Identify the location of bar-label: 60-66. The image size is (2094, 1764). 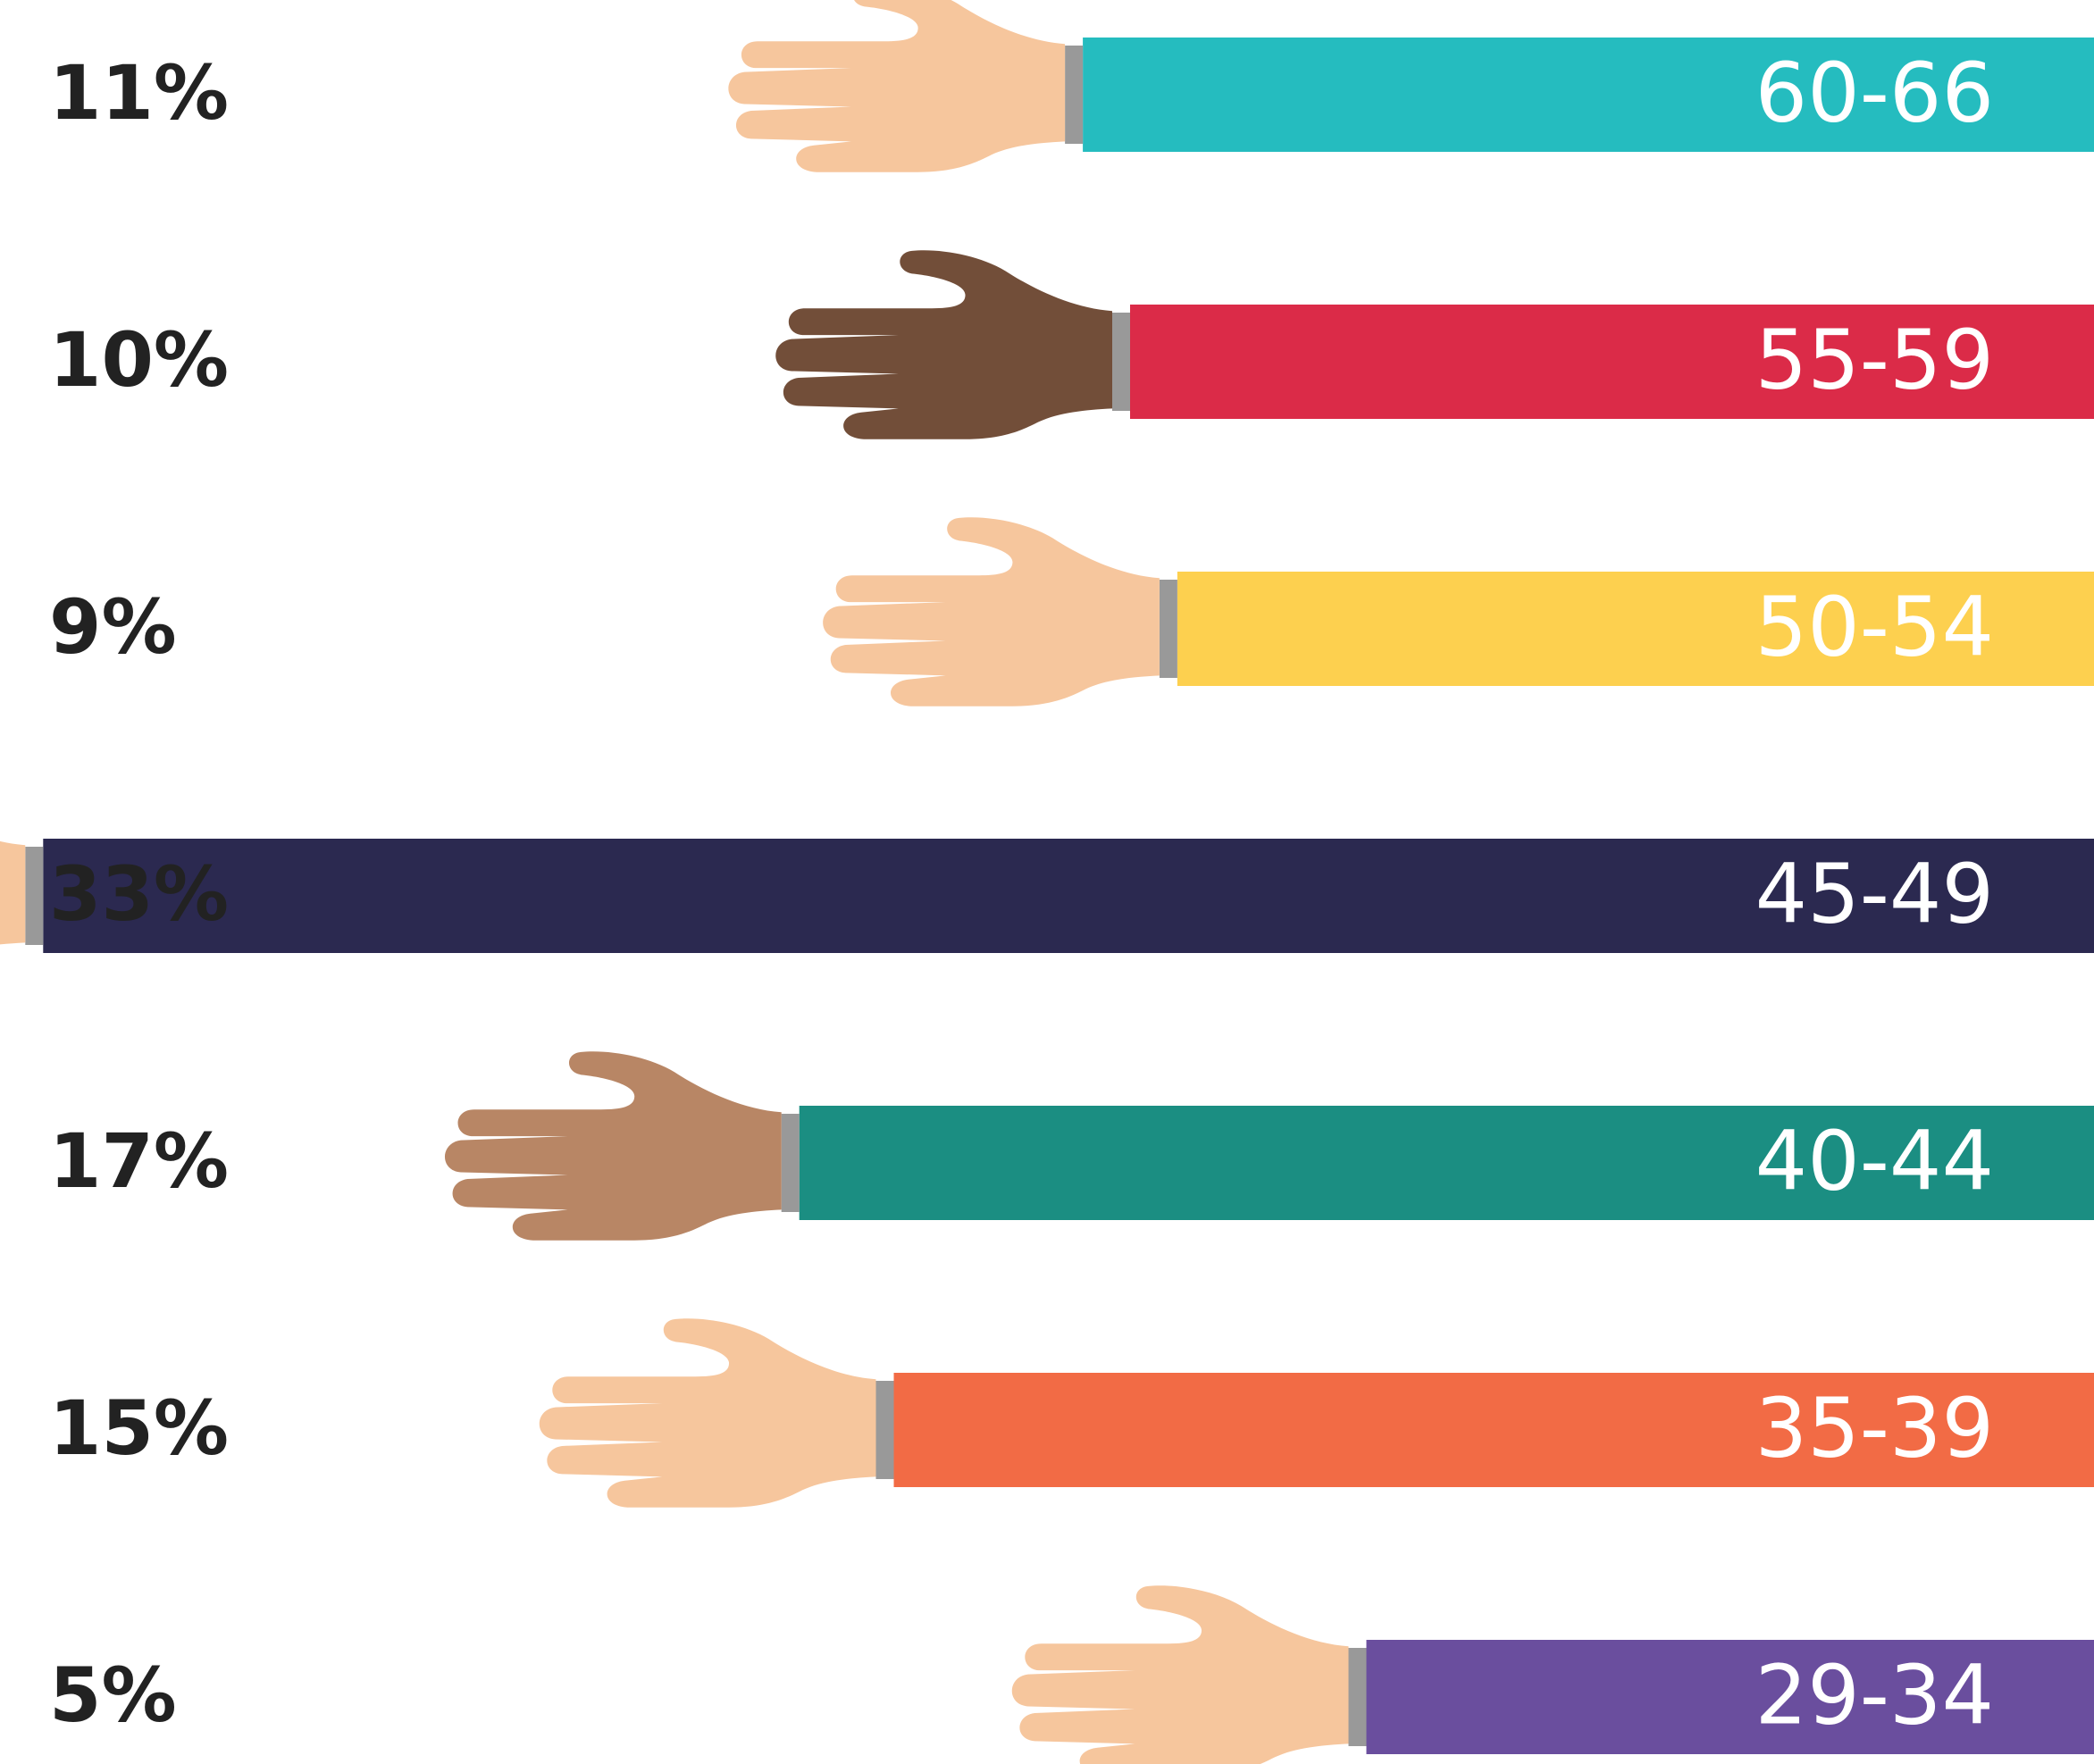
(1875, 92).